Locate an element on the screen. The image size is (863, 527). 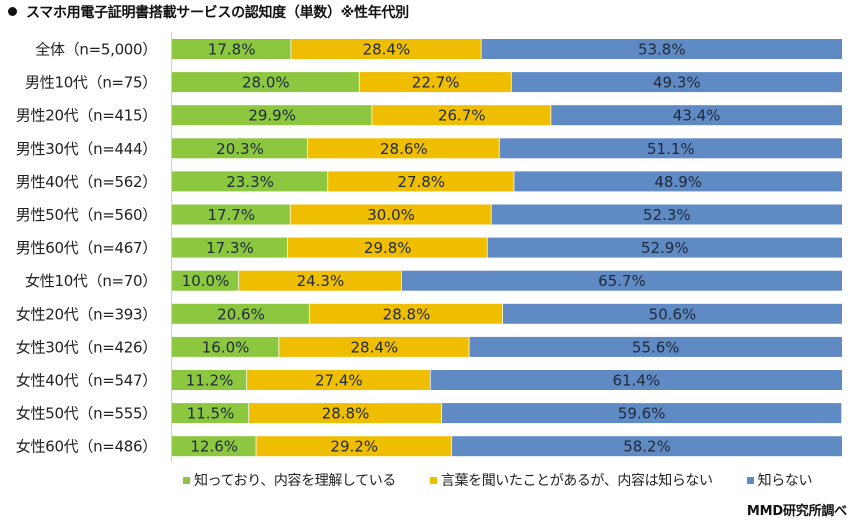
data-label: 29.2% is located at coordinates (354, 447).